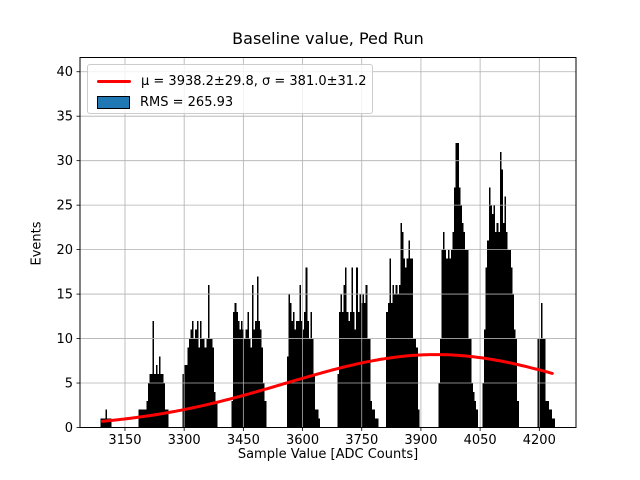 This screenshot has width=640, height=480. What do you see at coordinates (327, 388) in the screenshot?
I see `gaussian-fit-curve` at bounding box center [327, 388].